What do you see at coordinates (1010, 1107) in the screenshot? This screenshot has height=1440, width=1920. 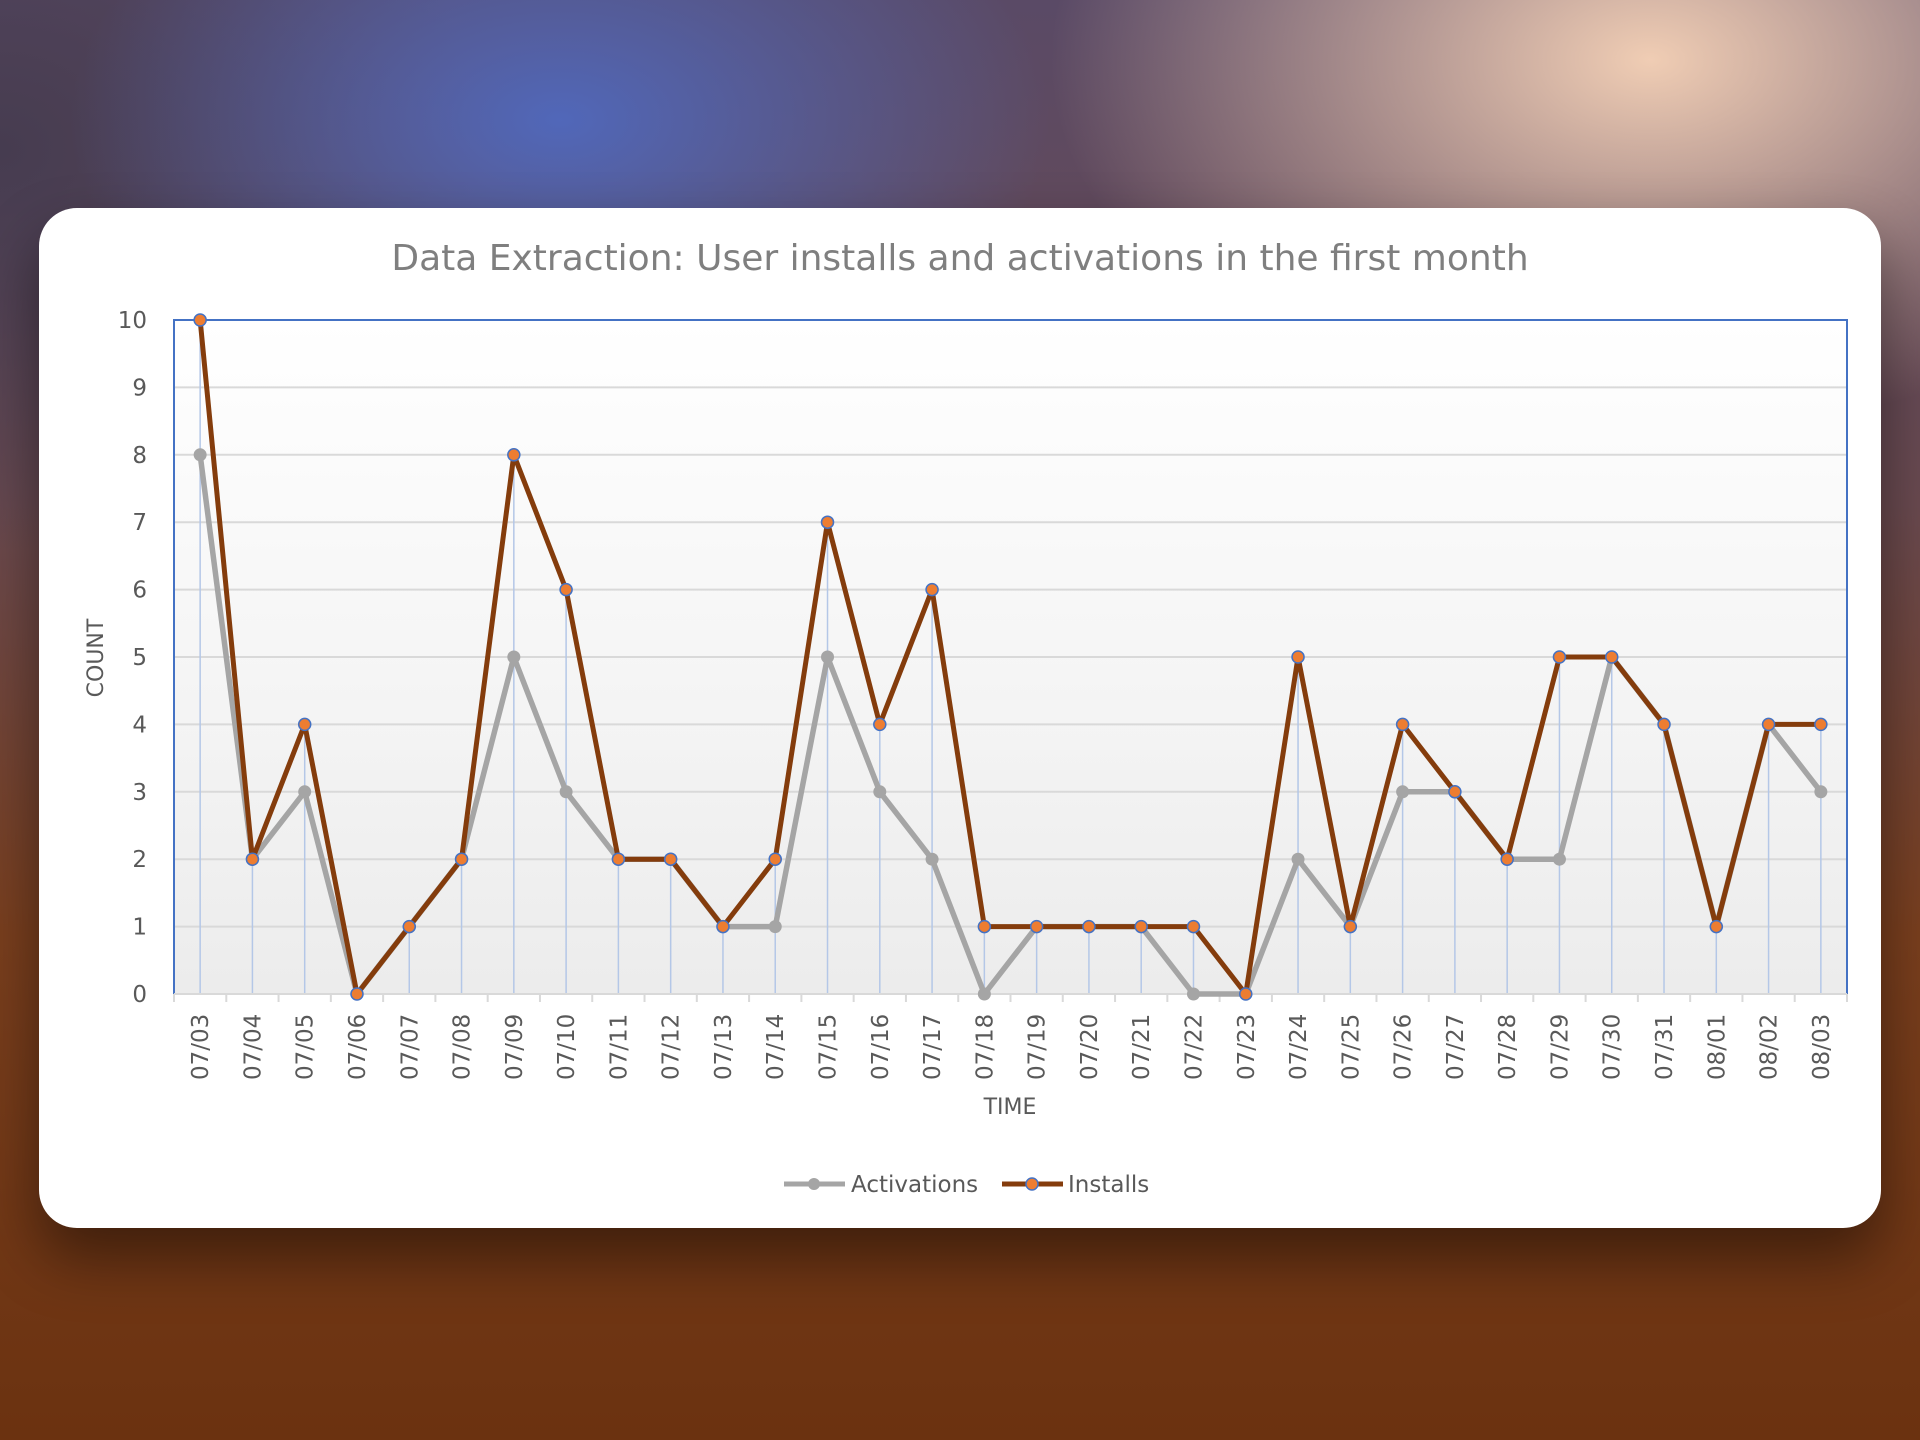 I see `x-axis-label: TIME` at bounding box center [1010, 1107].